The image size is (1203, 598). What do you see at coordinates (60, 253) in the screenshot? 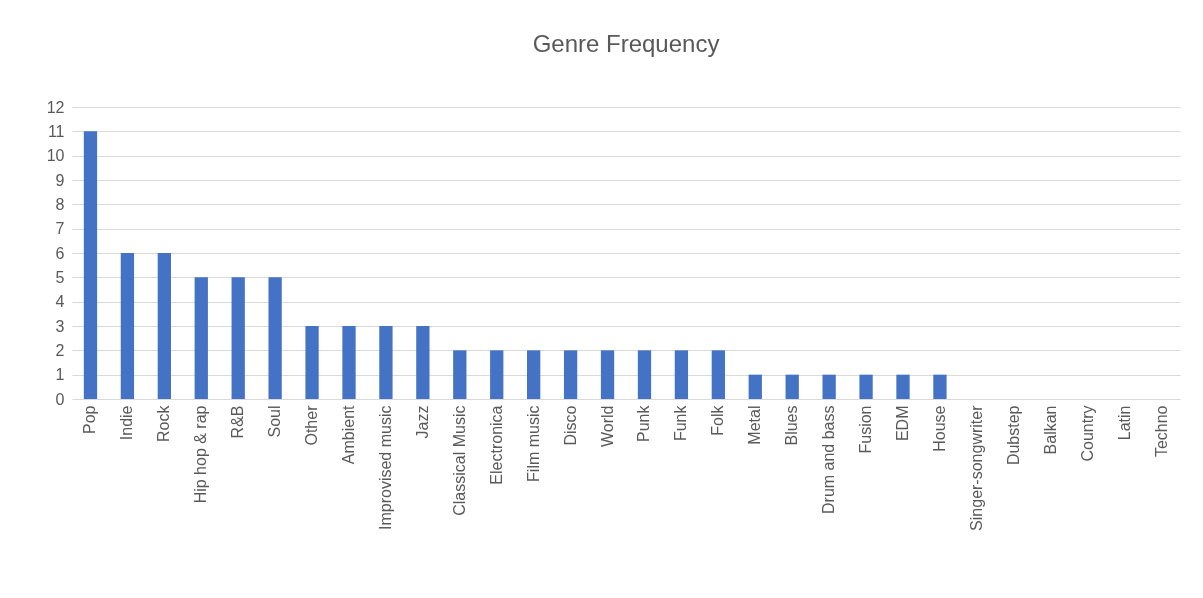
I see `y-tick-label: 6` at bounding box center [60, 253].